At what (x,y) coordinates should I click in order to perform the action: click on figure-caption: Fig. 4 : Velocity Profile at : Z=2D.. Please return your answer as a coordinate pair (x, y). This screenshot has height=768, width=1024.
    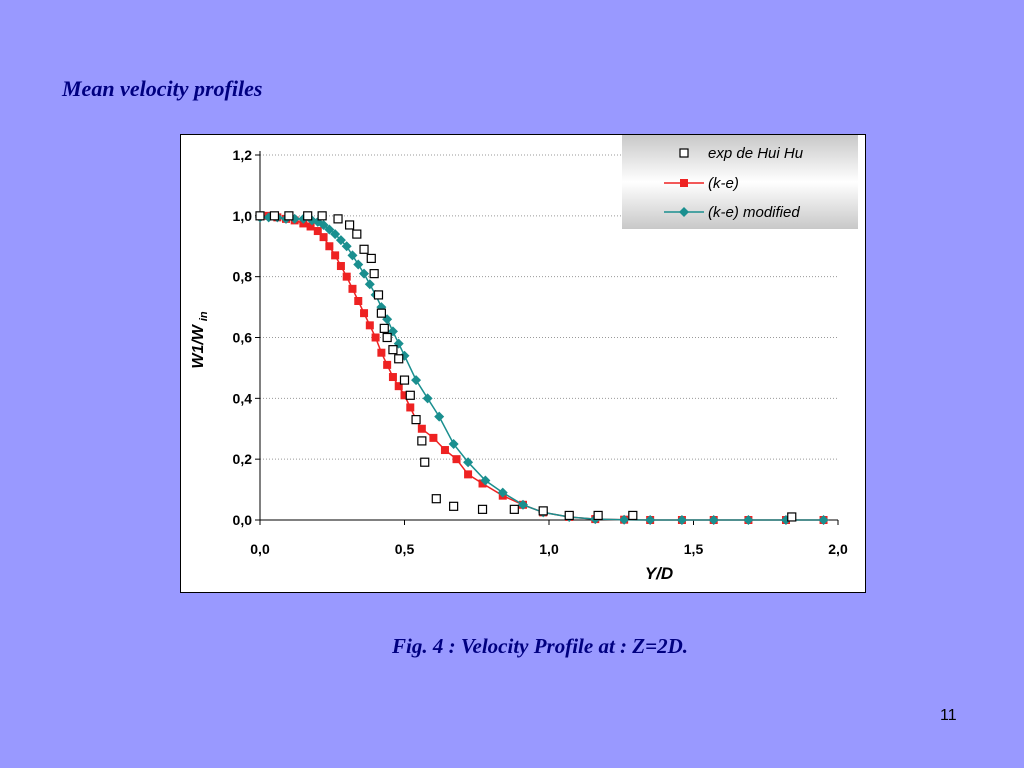
    Looking at the image, I should click on (540, 646).